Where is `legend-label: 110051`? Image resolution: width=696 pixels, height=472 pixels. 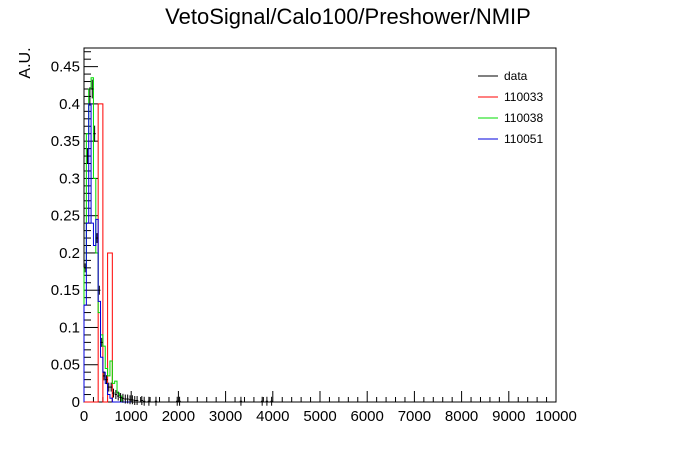
legend-label: 110051 is located at coordinates (523, 139).